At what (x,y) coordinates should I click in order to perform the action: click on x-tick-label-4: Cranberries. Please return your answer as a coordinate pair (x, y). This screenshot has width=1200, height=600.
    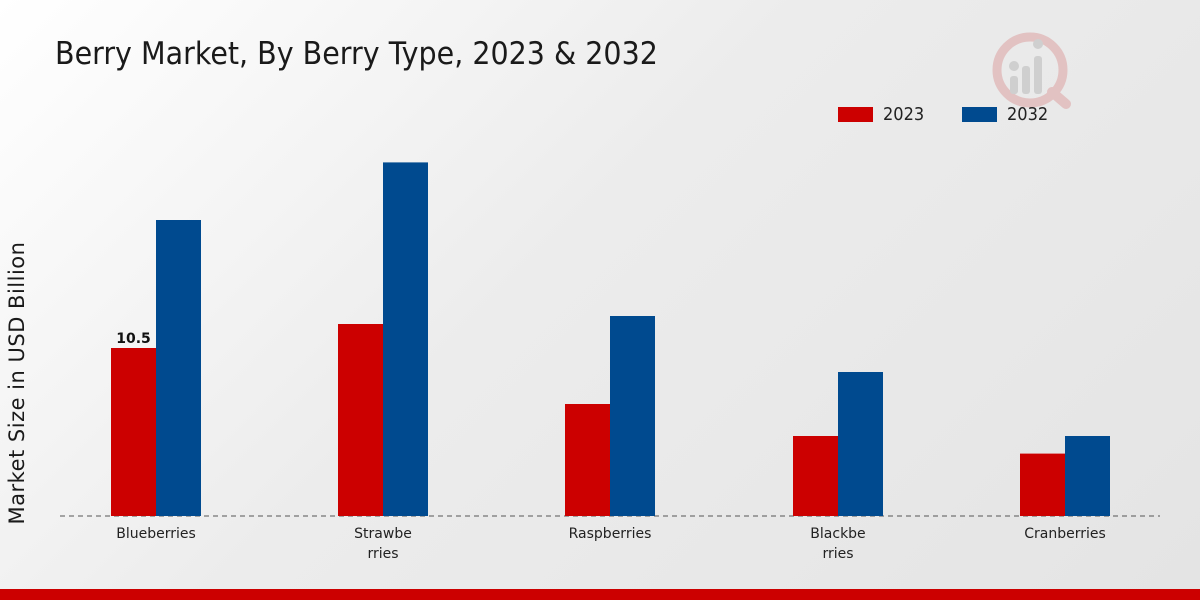
    Looking at the image, I should click on (1065, 534).